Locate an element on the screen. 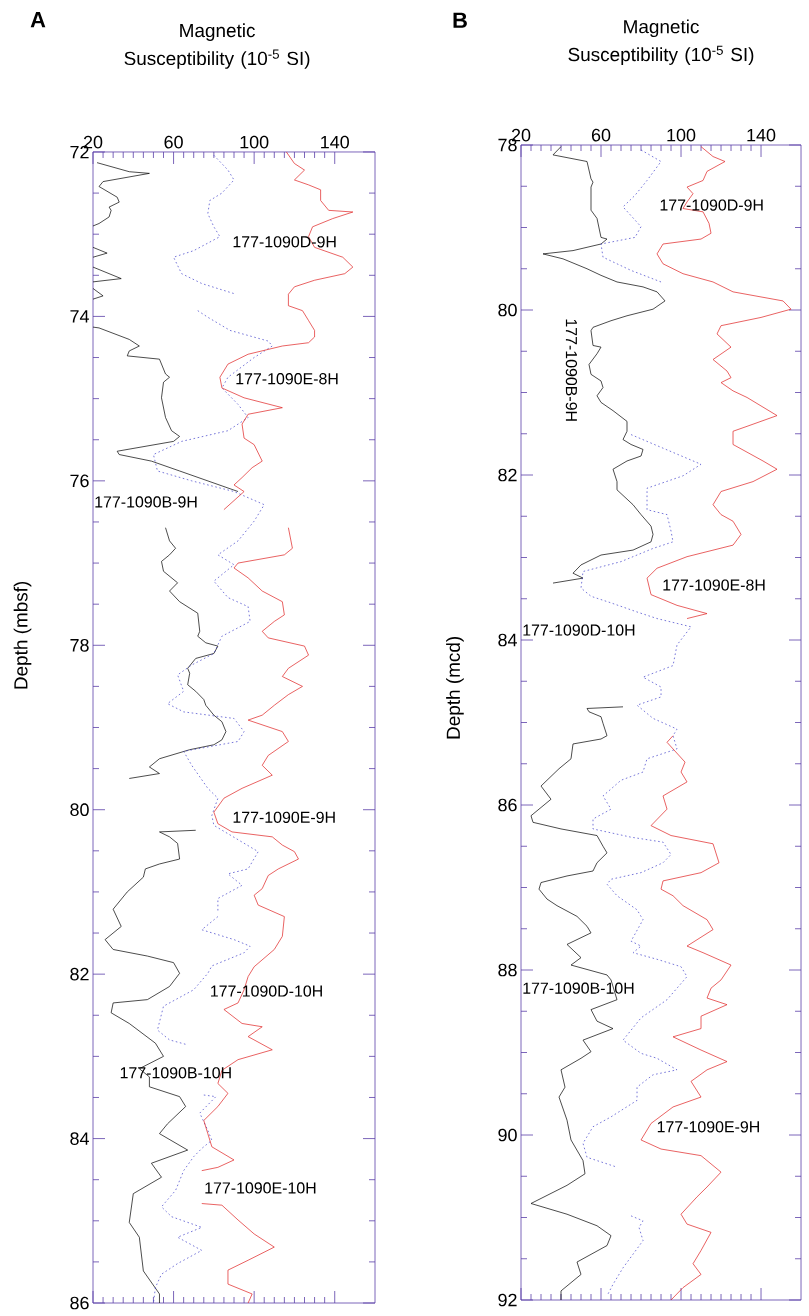  chart-title: A is located at coordinates (38, 20).